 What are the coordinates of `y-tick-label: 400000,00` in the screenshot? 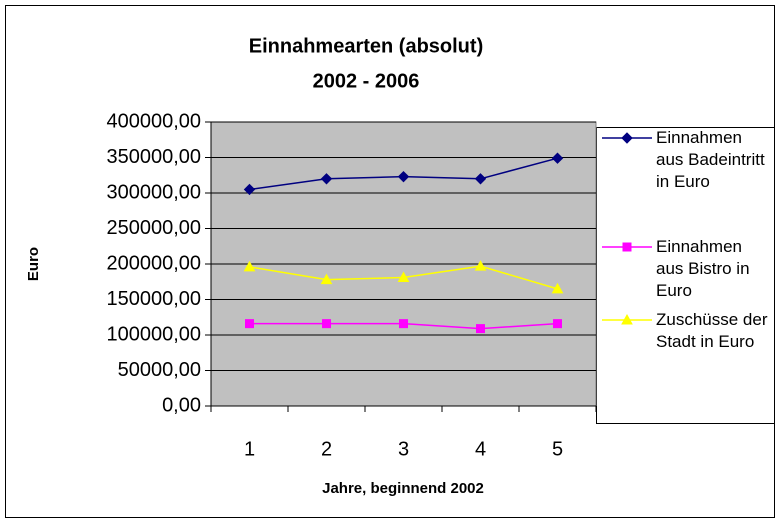 It's located at (153, 121).